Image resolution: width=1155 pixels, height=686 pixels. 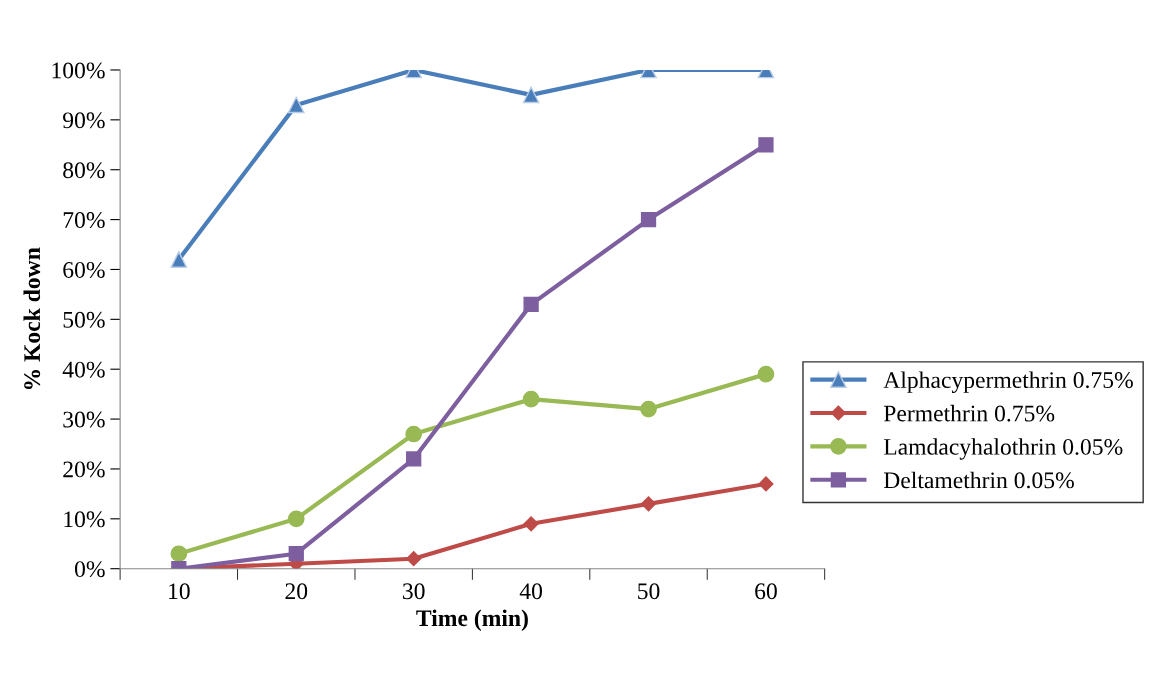 What do you see at coordinates (84, 220) in the screenshot?
I see `y-tick-label: 70%` at bounding box center [84, 220].